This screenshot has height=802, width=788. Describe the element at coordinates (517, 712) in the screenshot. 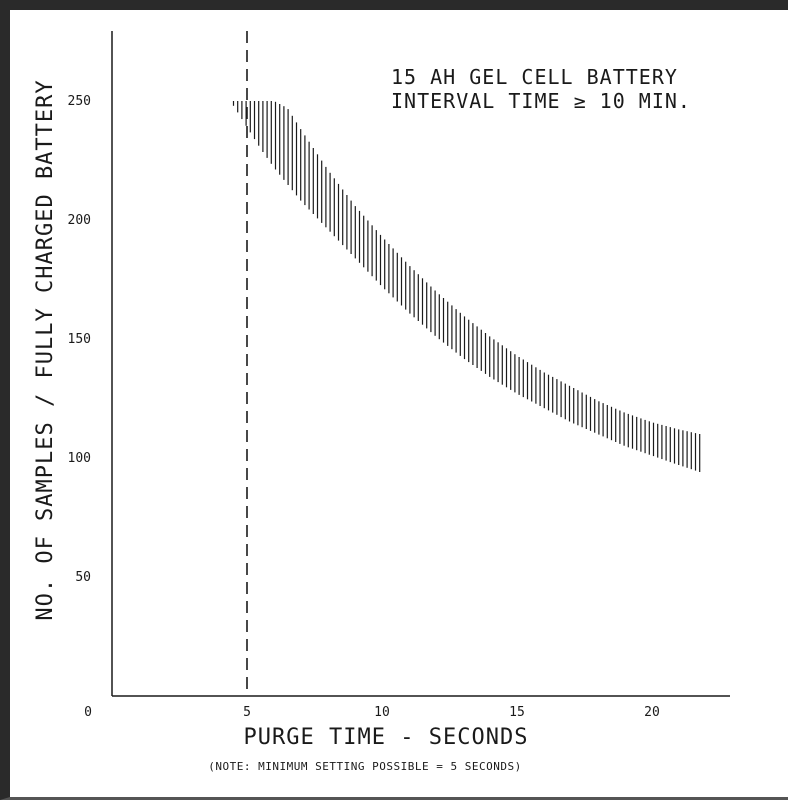

I see `x-tick-label: 15` at that location.